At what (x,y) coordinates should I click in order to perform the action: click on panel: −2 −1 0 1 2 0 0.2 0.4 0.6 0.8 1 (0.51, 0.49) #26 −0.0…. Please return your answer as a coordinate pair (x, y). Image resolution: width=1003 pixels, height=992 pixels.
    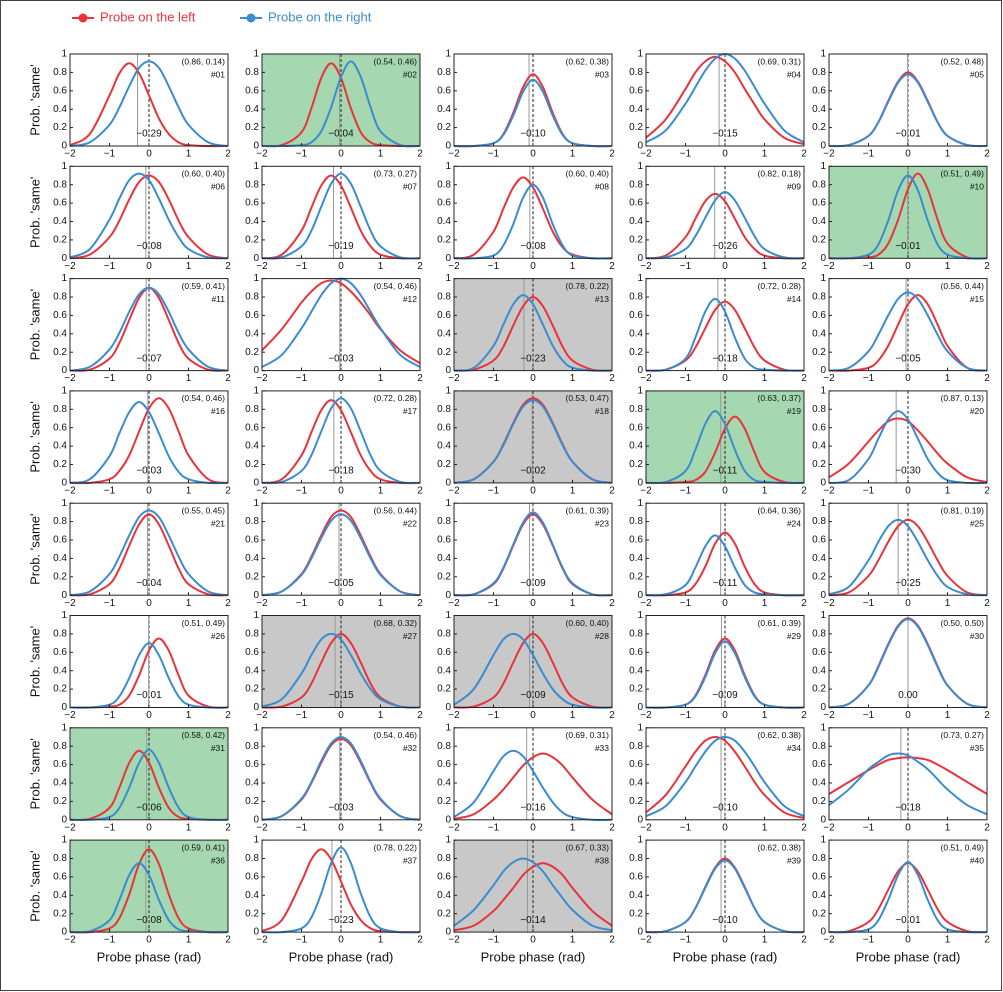
    Looking at the image, I should click on (129, 665).